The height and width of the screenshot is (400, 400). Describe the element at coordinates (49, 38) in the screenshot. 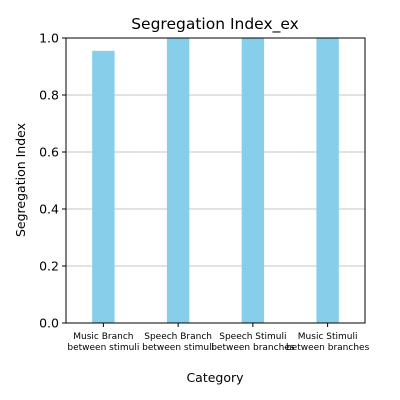

I see `y-tick-label: 1.0` at that location.